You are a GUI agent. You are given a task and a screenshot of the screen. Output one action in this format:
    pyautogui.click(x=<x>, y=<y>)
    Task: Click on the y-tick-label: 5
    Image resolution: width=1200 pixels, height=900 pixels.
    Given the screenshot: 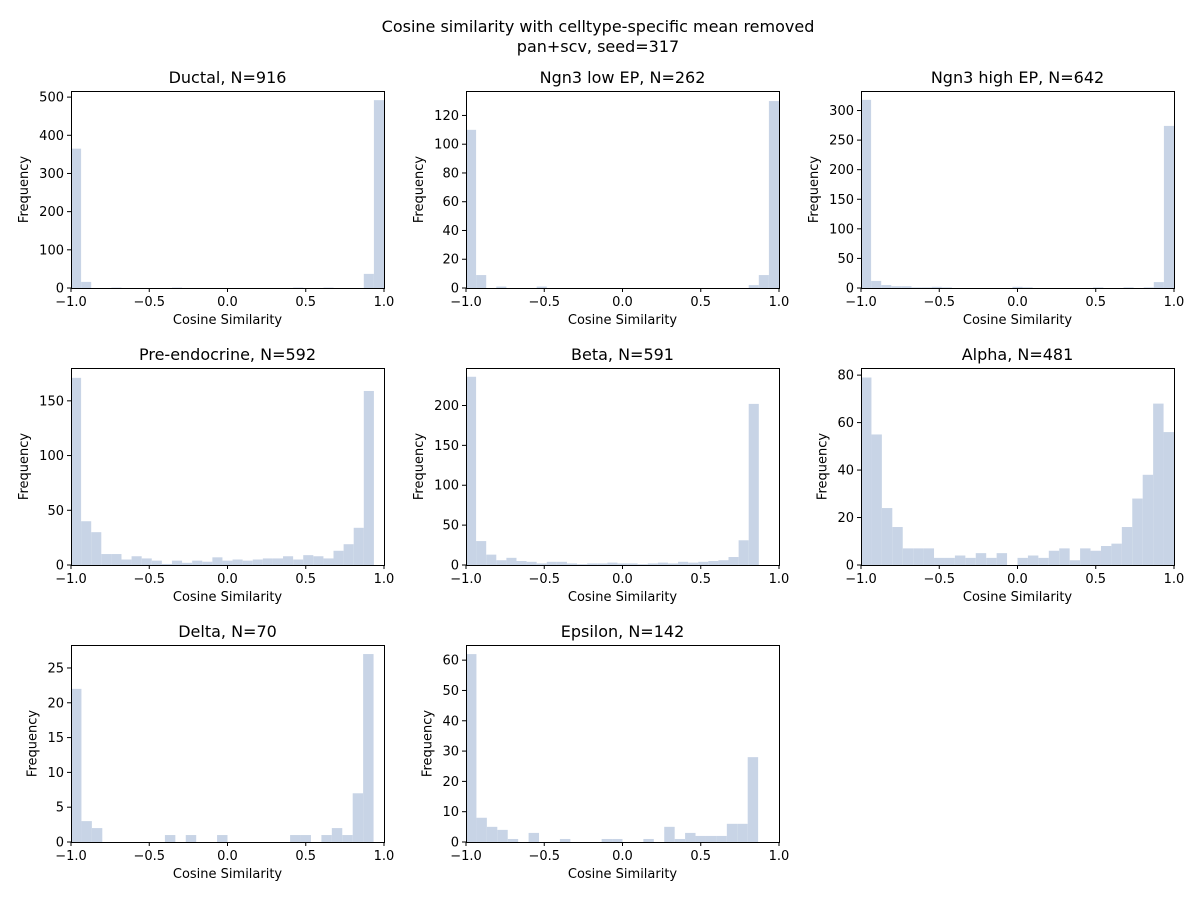 What is the action you would take?
    pyautogui.click(x=60, y=808)
    